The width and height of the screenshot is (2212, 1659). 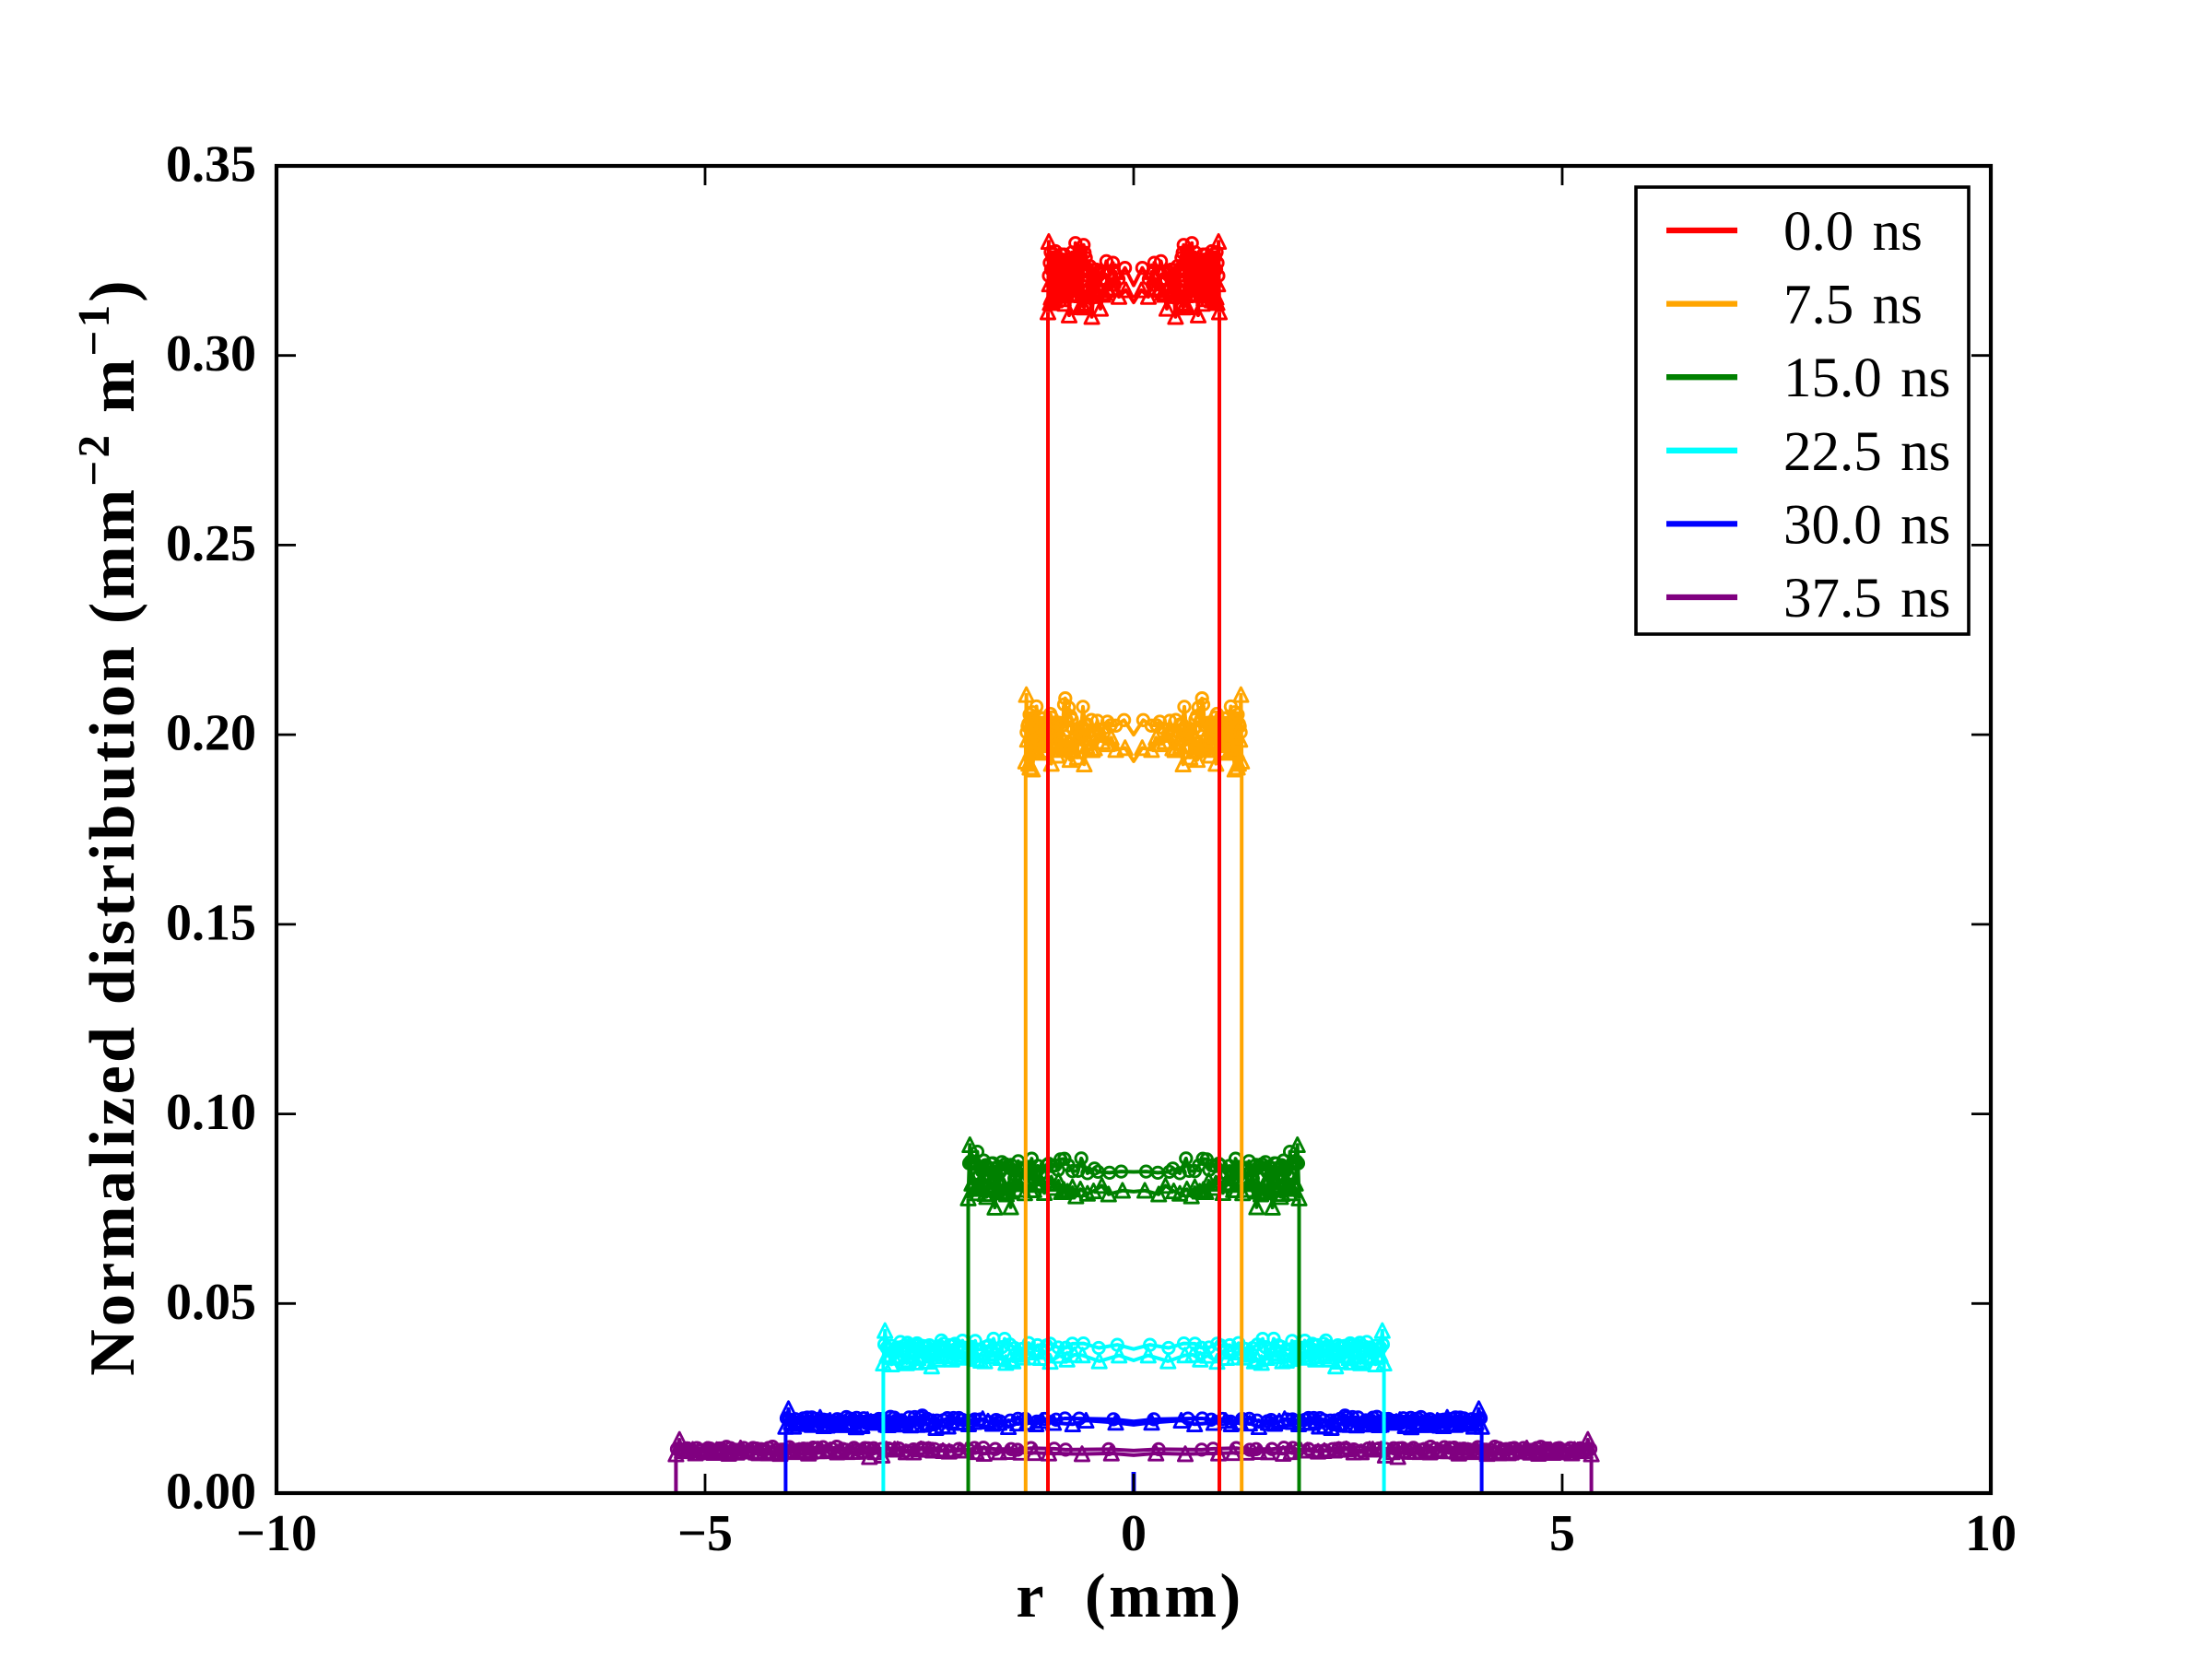 What do you see at coordinates (211, 733) in the screenshot?
I see `svg-text: 0.20` at bounding box center [211, 733].